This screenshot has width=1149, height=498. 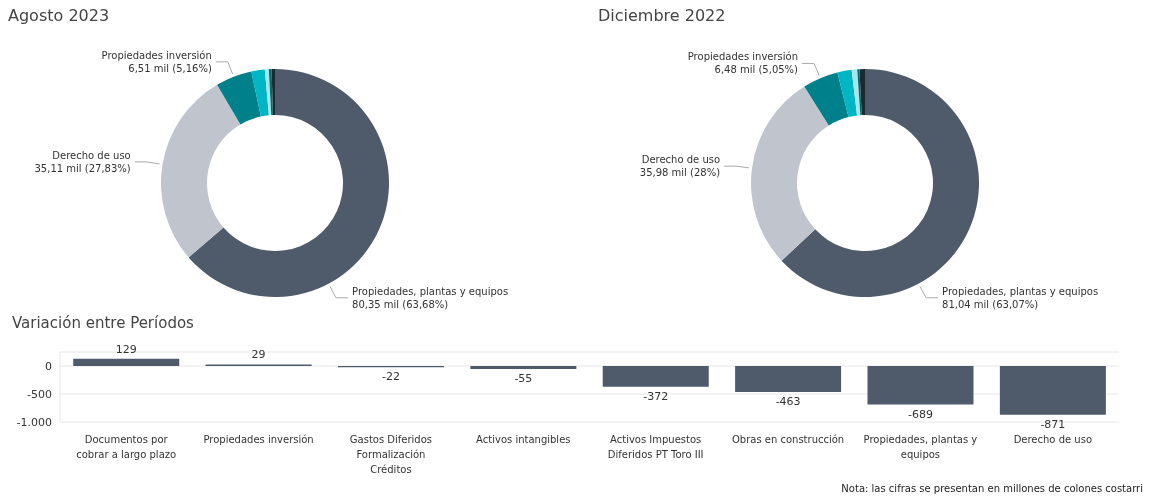 I want to click on data-label: 129, so click(x=126, y=349).